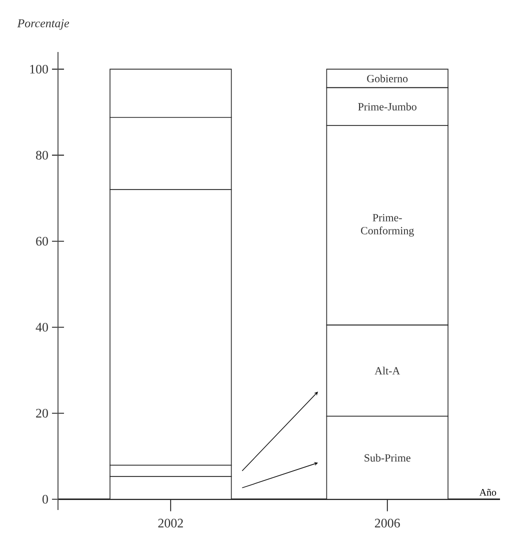  I want to click on y-tick-label: 60, so click(42, 241).